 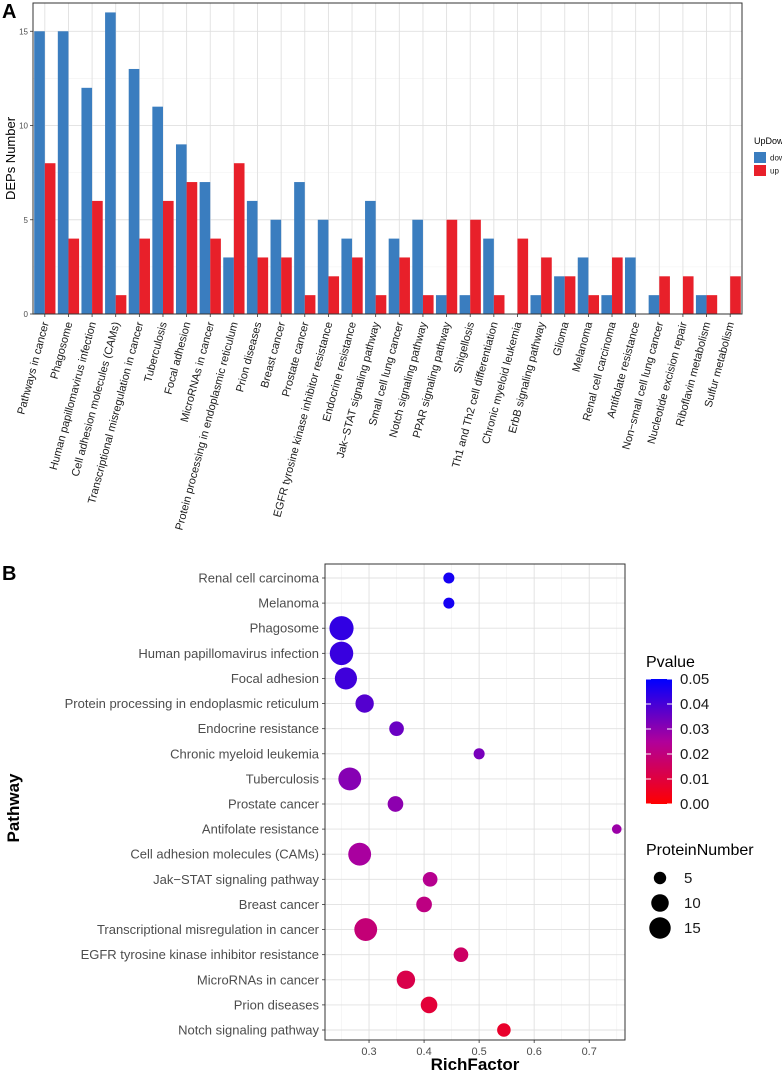 What do you see at coordinates (26, 220) in the screenshot?
I see `y-tick-label: 5` at bounding box center [26, 220].